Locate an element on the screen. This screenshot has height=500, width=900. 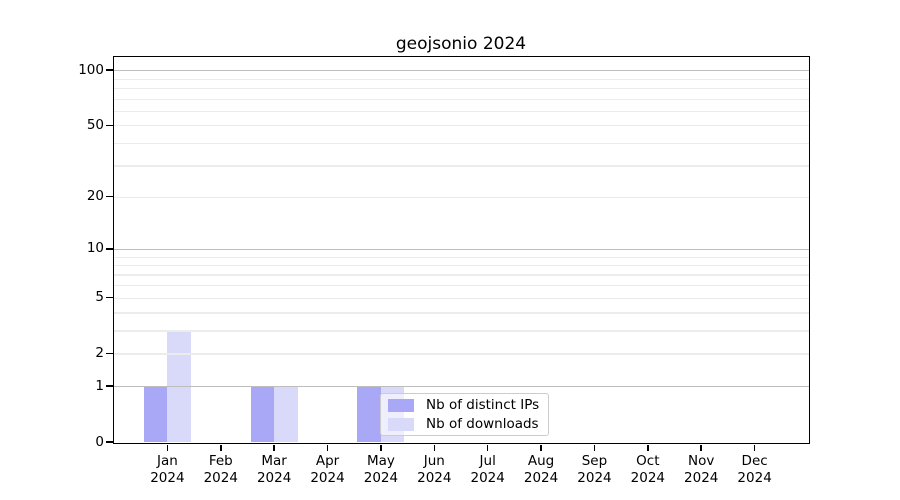
x-tick-label-line: Apr is located at coordinates (327, 461).